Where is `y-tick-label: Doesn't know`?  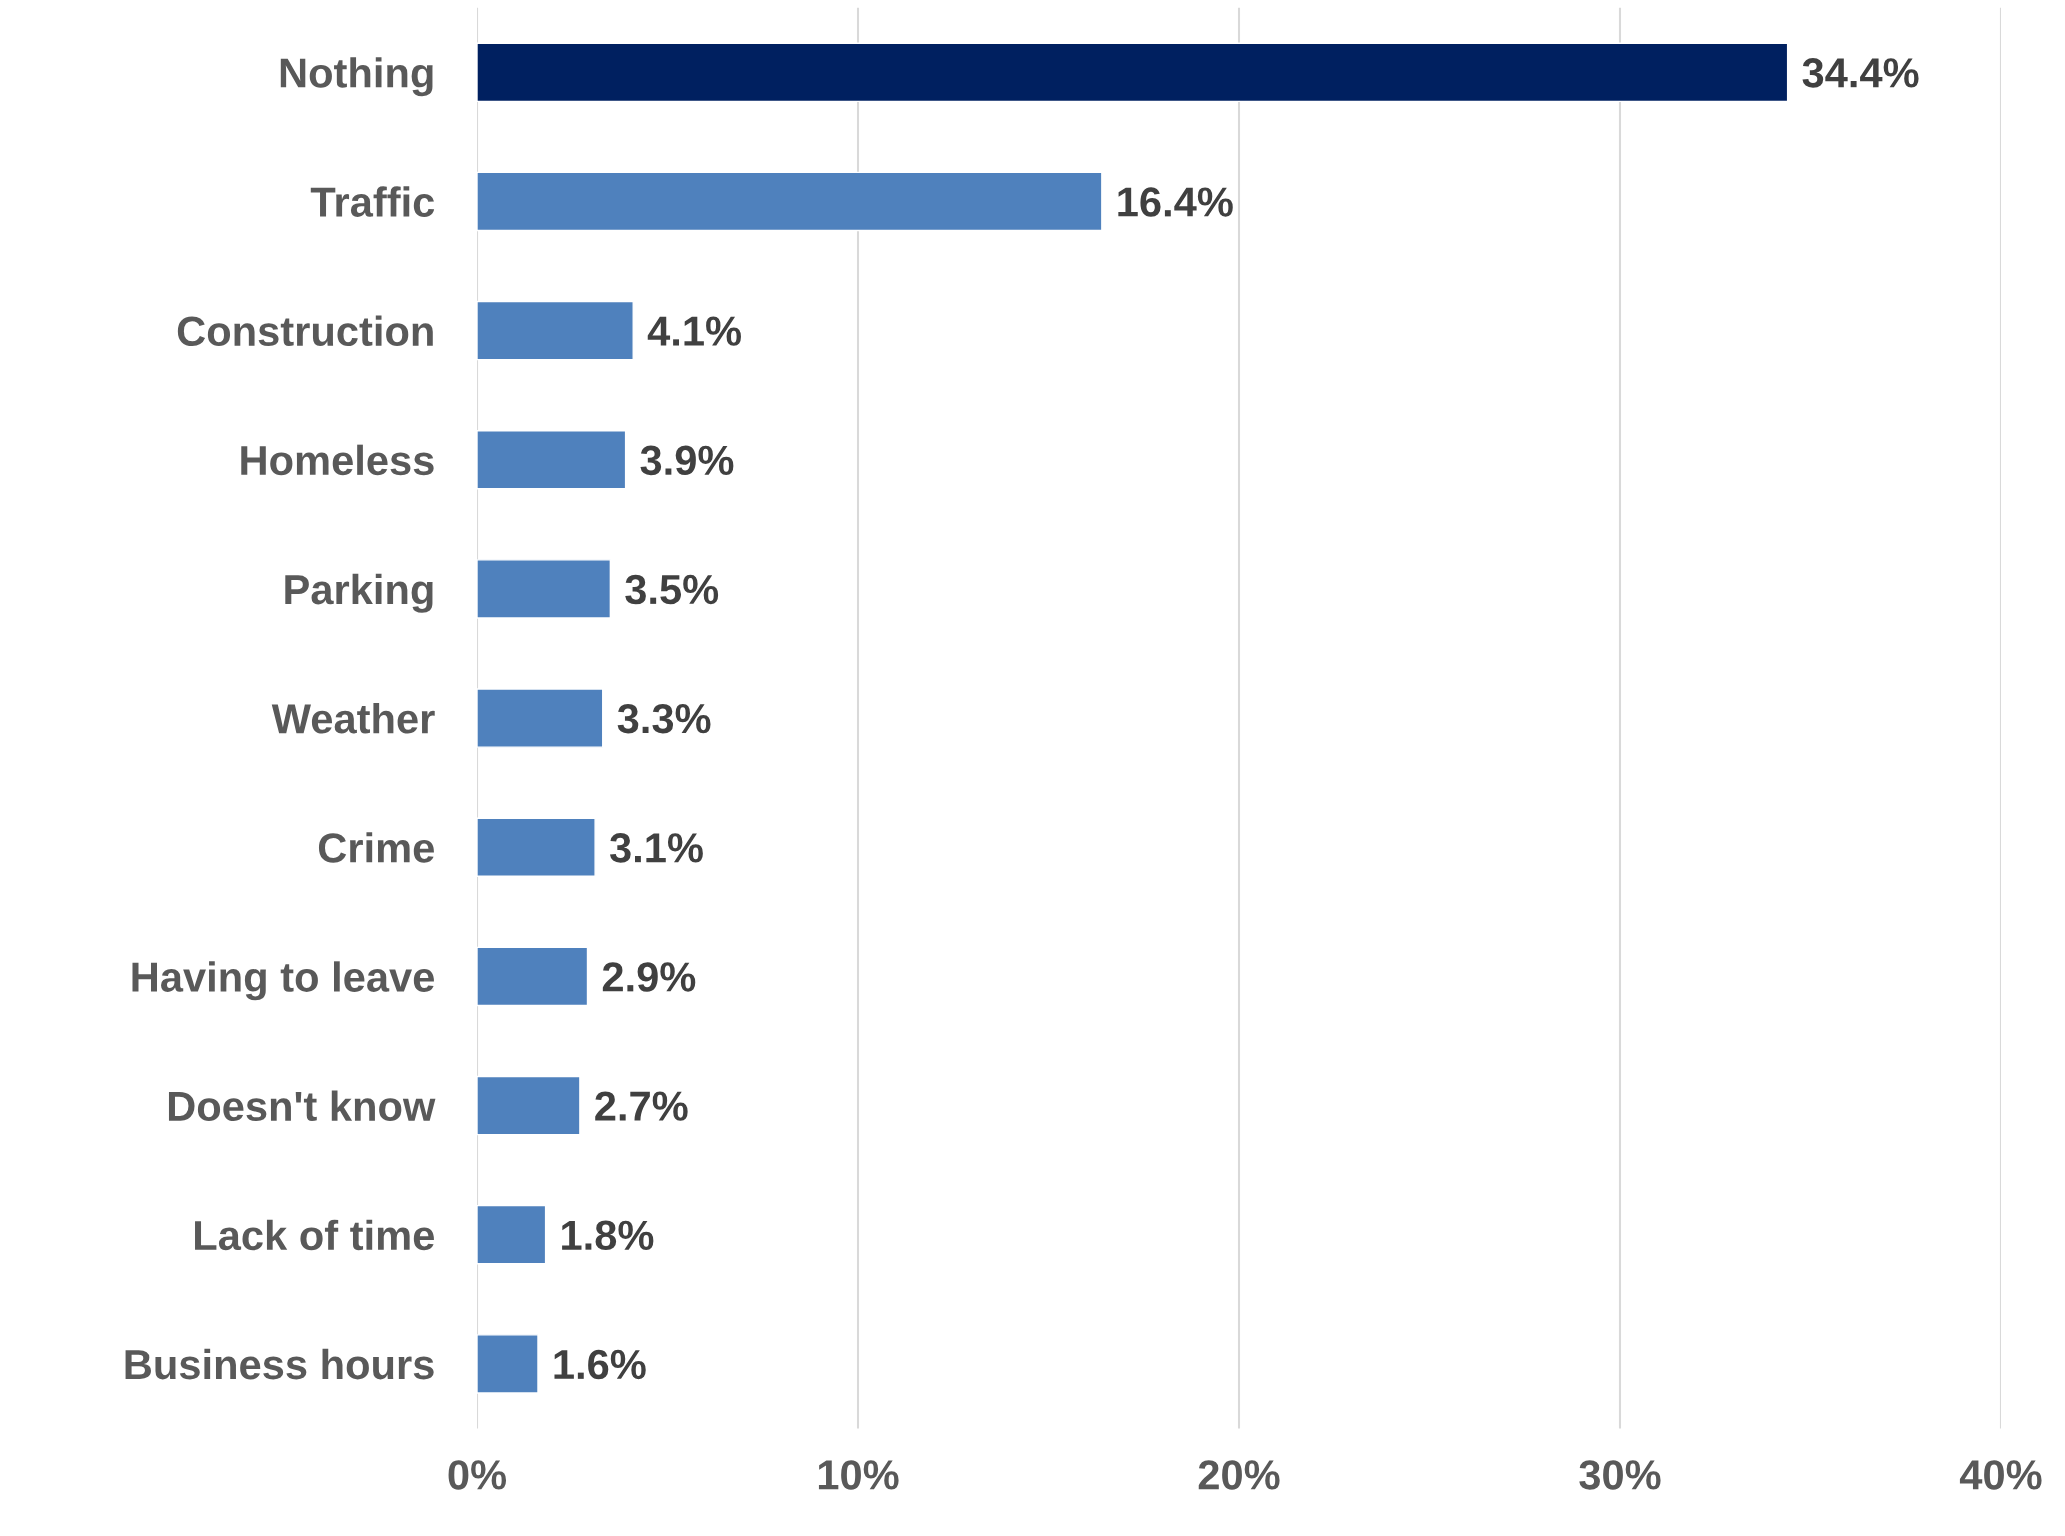 y-tick-label: Doesn't know is located at coordinates (302, 1106).